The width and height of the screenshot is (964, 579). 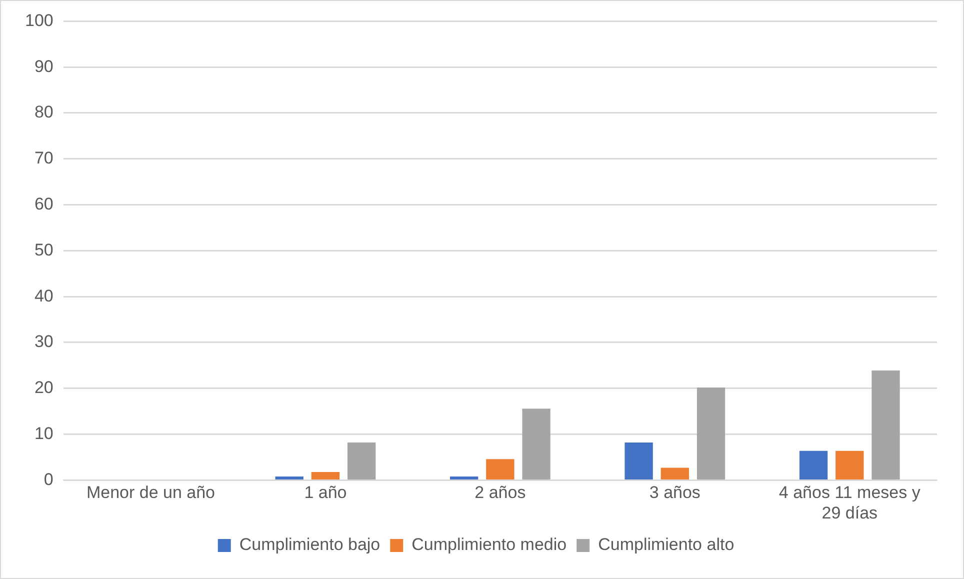 What do you see at coordinates (44, 296) in the screenshot?
I see `y-tick-label: 40` at bounding box center [44, 296].